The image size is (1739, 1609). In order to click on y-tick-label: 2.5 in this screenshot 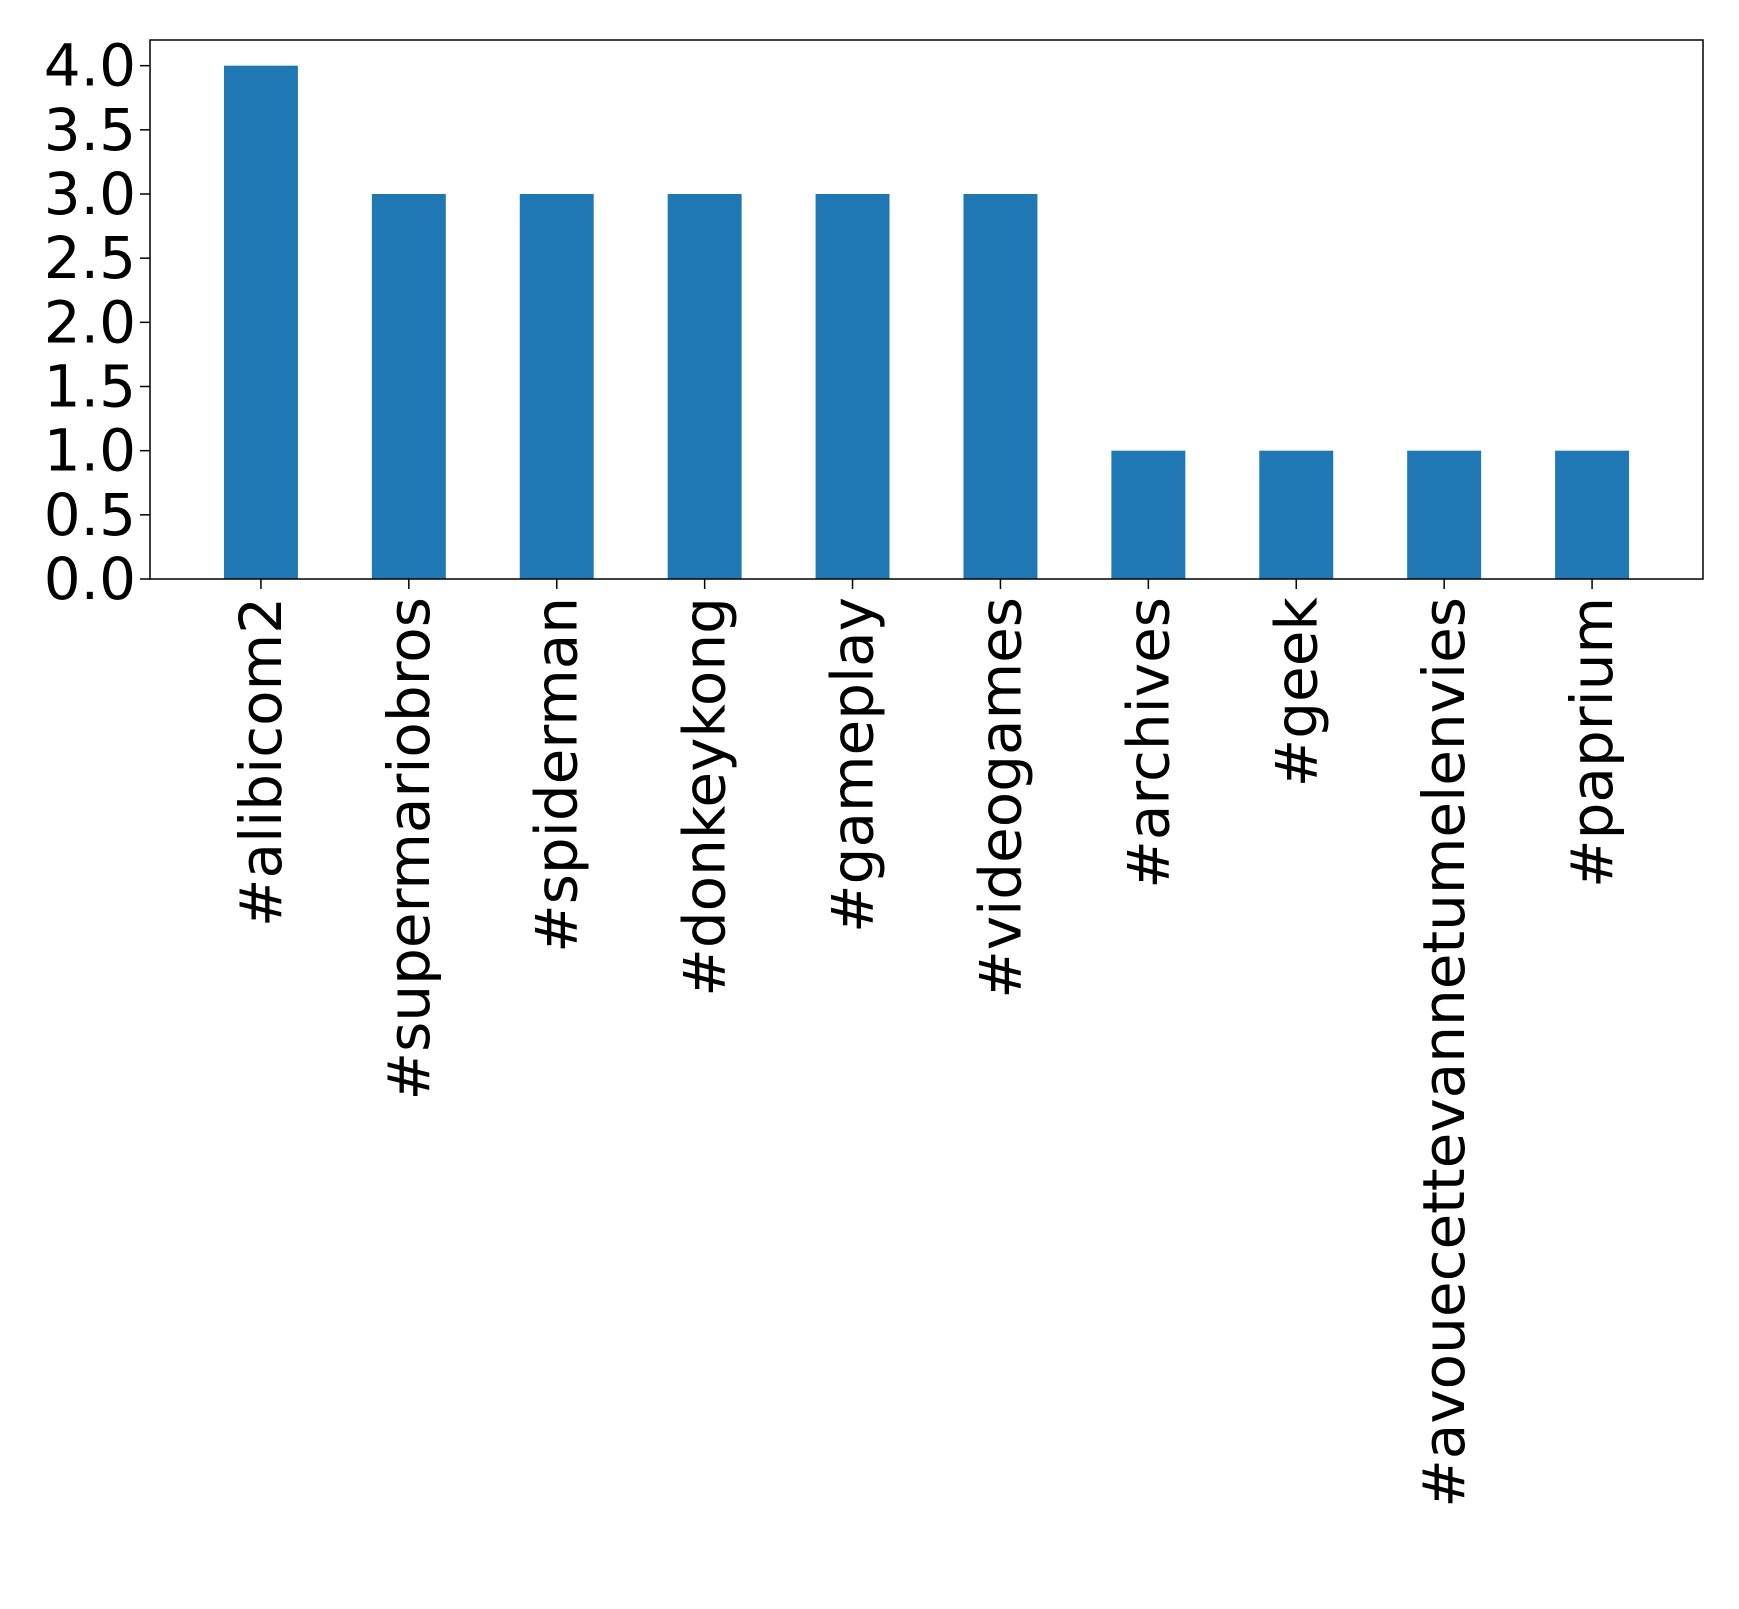, I will do `click(90, 258)`.